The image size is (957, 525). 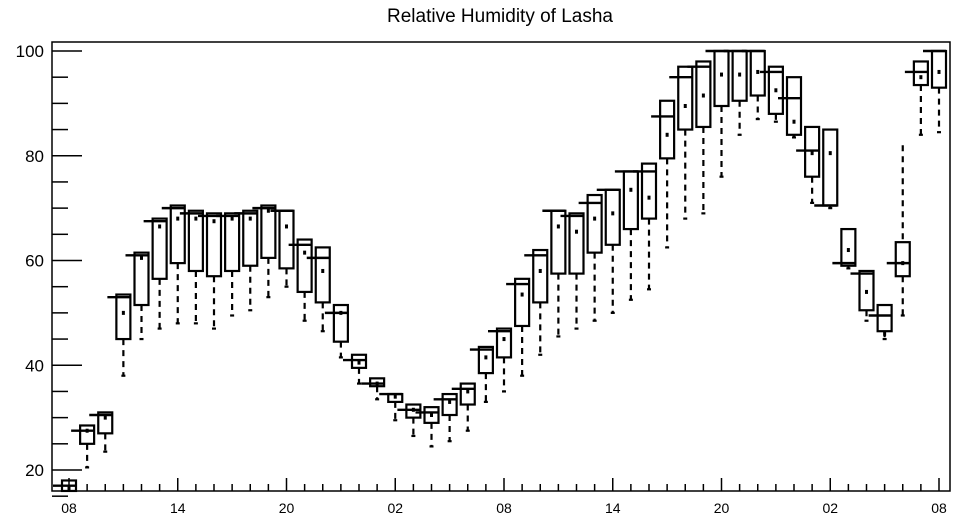 What do you see at coordinates (34, 261) in the screenshot?
I see `y-tick-label: 60` at bounding box center [34, 261].